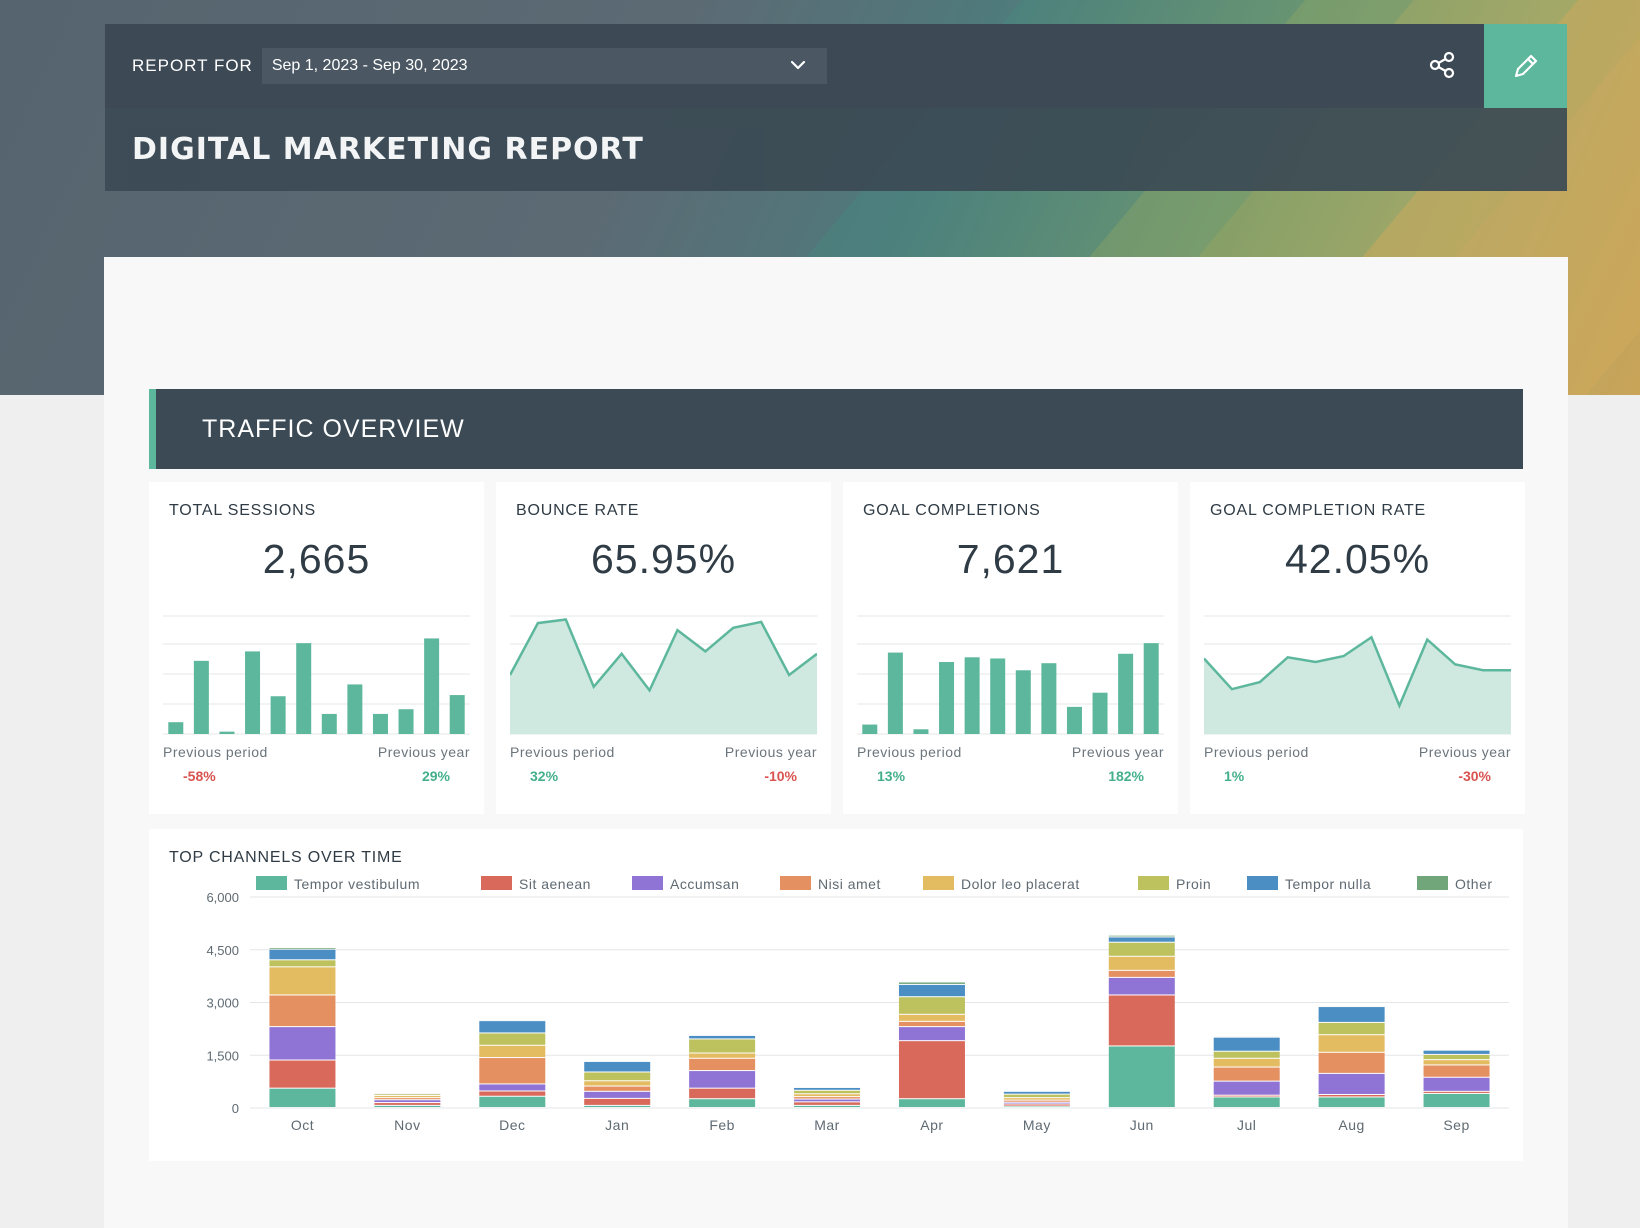  Describe the element at coordinates (215, 752) in the screenshot. I see `prev-period-label: Previous period` at that location.